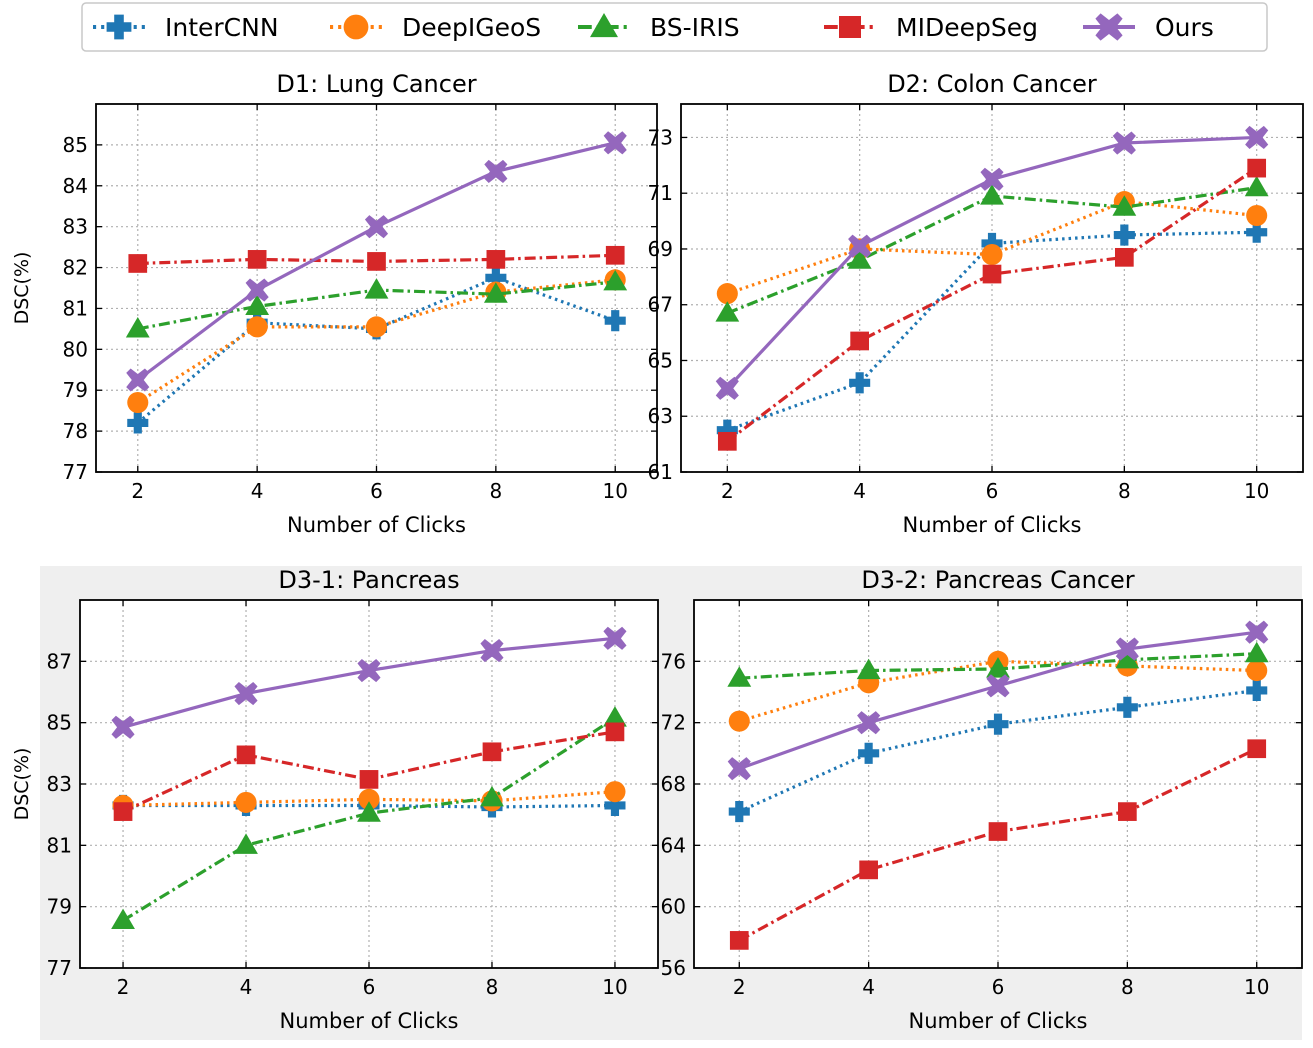  What do you see at coordinates (75, 349) in the screenshot?
I see `y-tick-label: 80` at bounding box center [75, 349].